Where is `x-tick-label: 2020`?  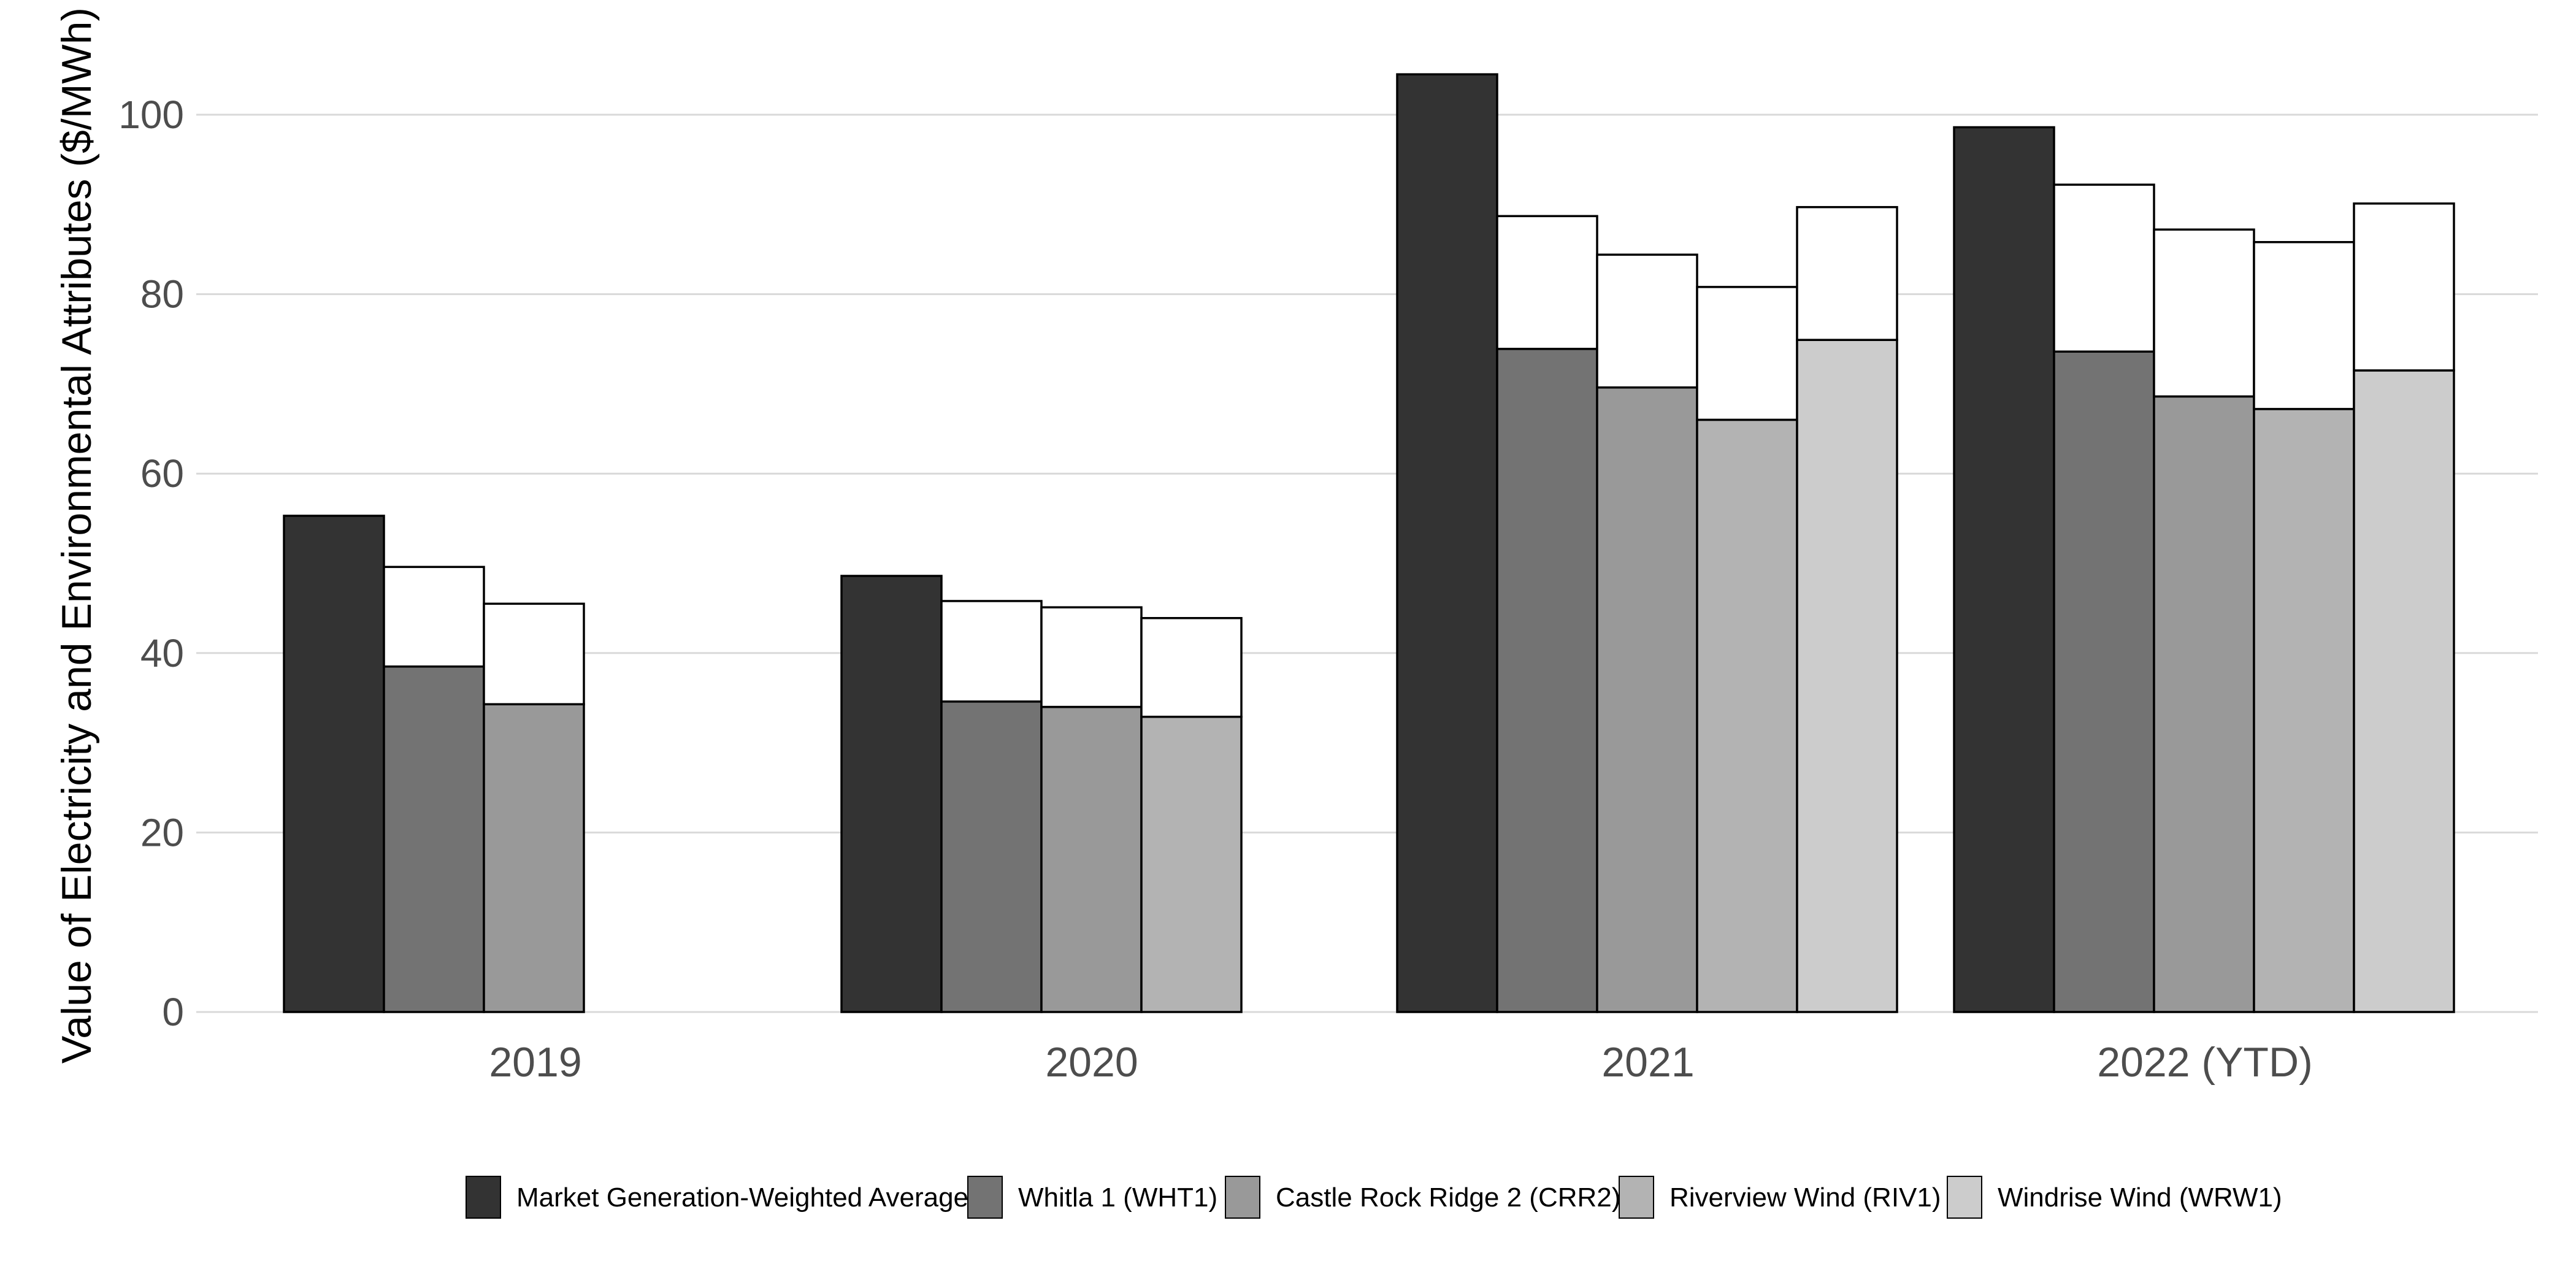
x-tick-label: 2020 is located at coordinates (1091, 1062).